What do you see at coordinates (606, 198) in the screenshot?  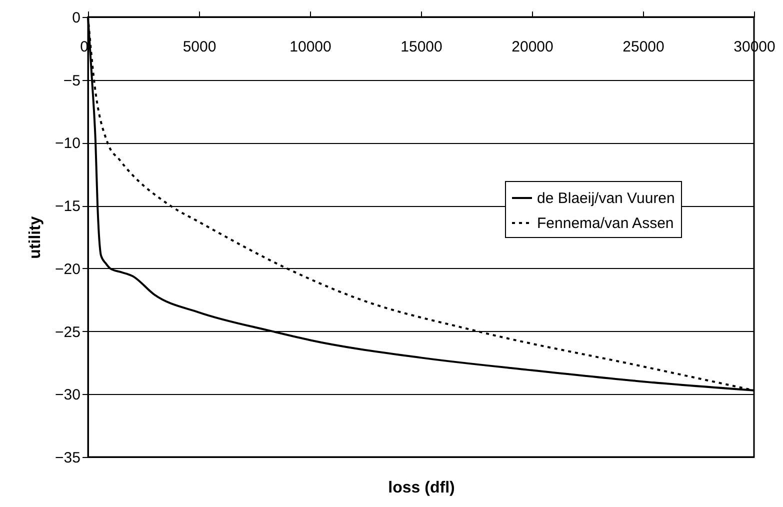 I see `legend-label: de Blaeij/van Vuuren` at bounding box center [606, 198].